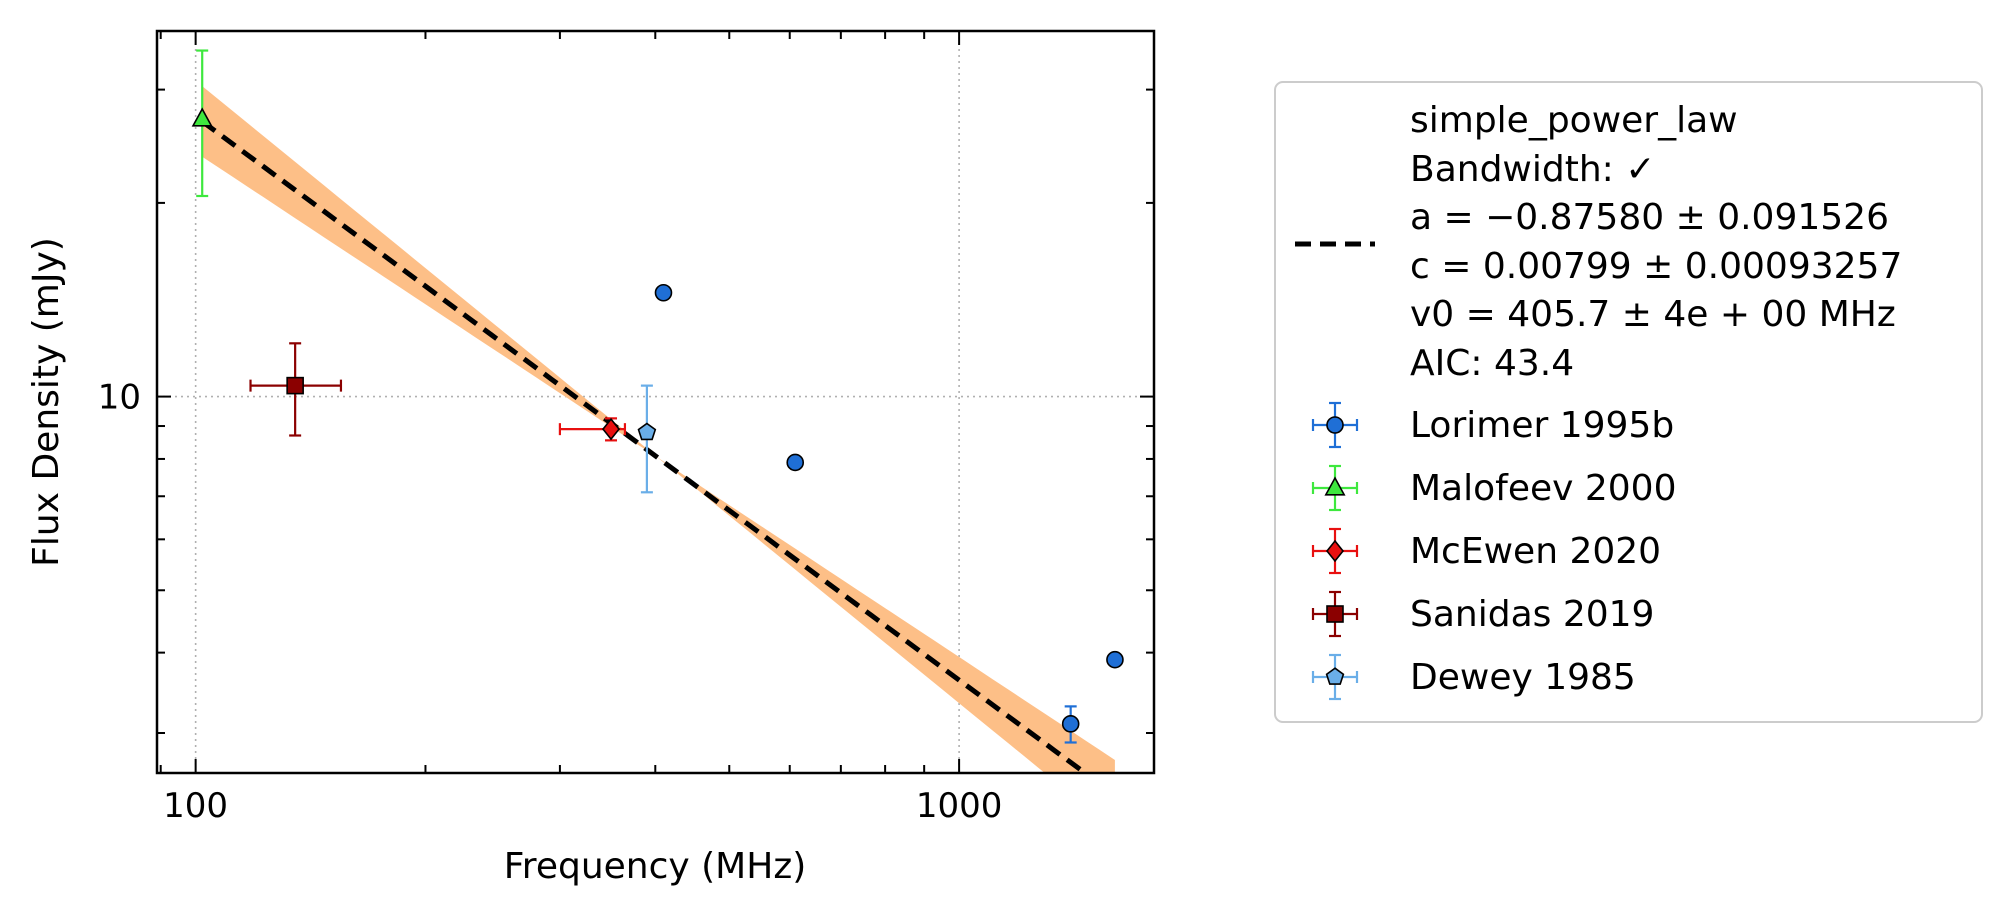 This screenshot has height=919, width=2002. I want to click on point-sanidas-2019, so click(295, 385).